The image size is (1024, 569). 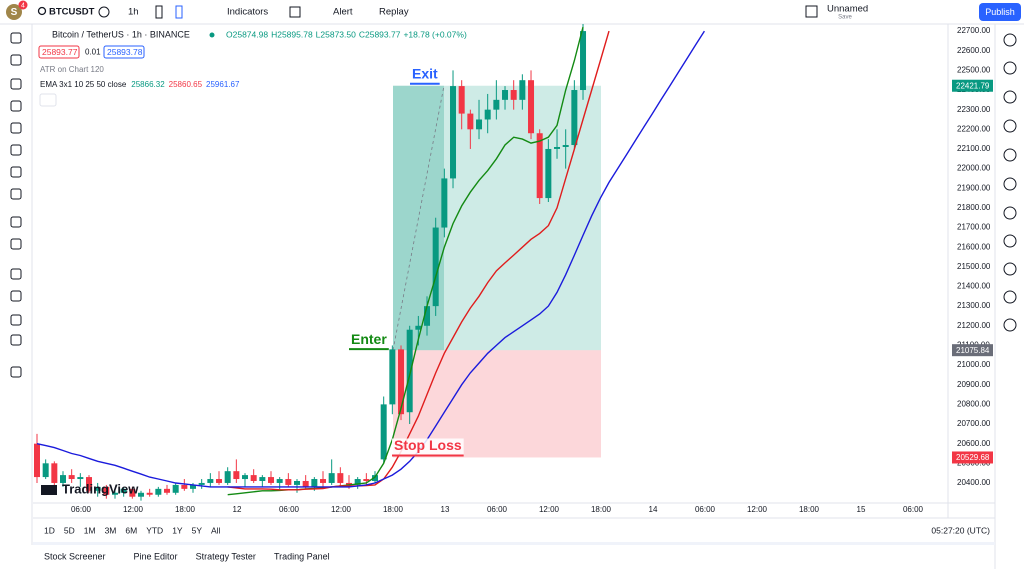 I want to click on ask: 25893.78, so click(x=125, y=52).